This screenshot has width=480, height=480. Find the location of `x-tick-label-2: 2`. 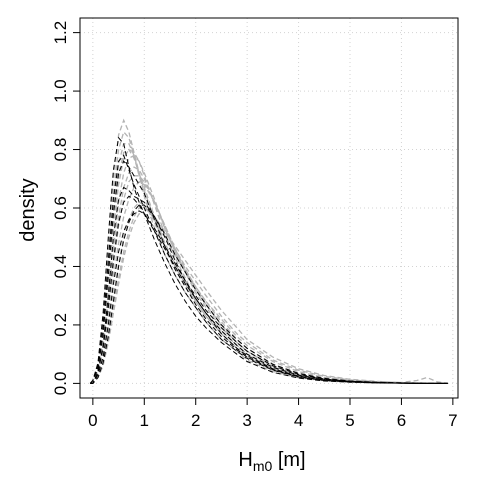

x-tick-label-2: 2 is located at coordinates (195, 420).